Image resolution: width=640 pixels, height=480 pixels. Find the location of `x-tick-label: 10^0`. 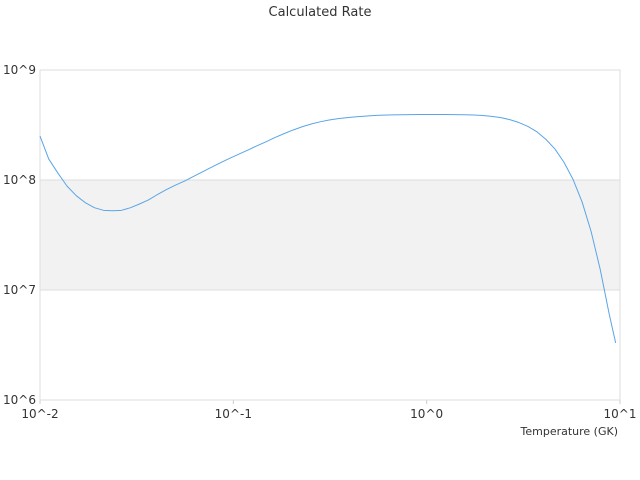

x-tick-label: 10^0 is located at coordinates (426, 414).